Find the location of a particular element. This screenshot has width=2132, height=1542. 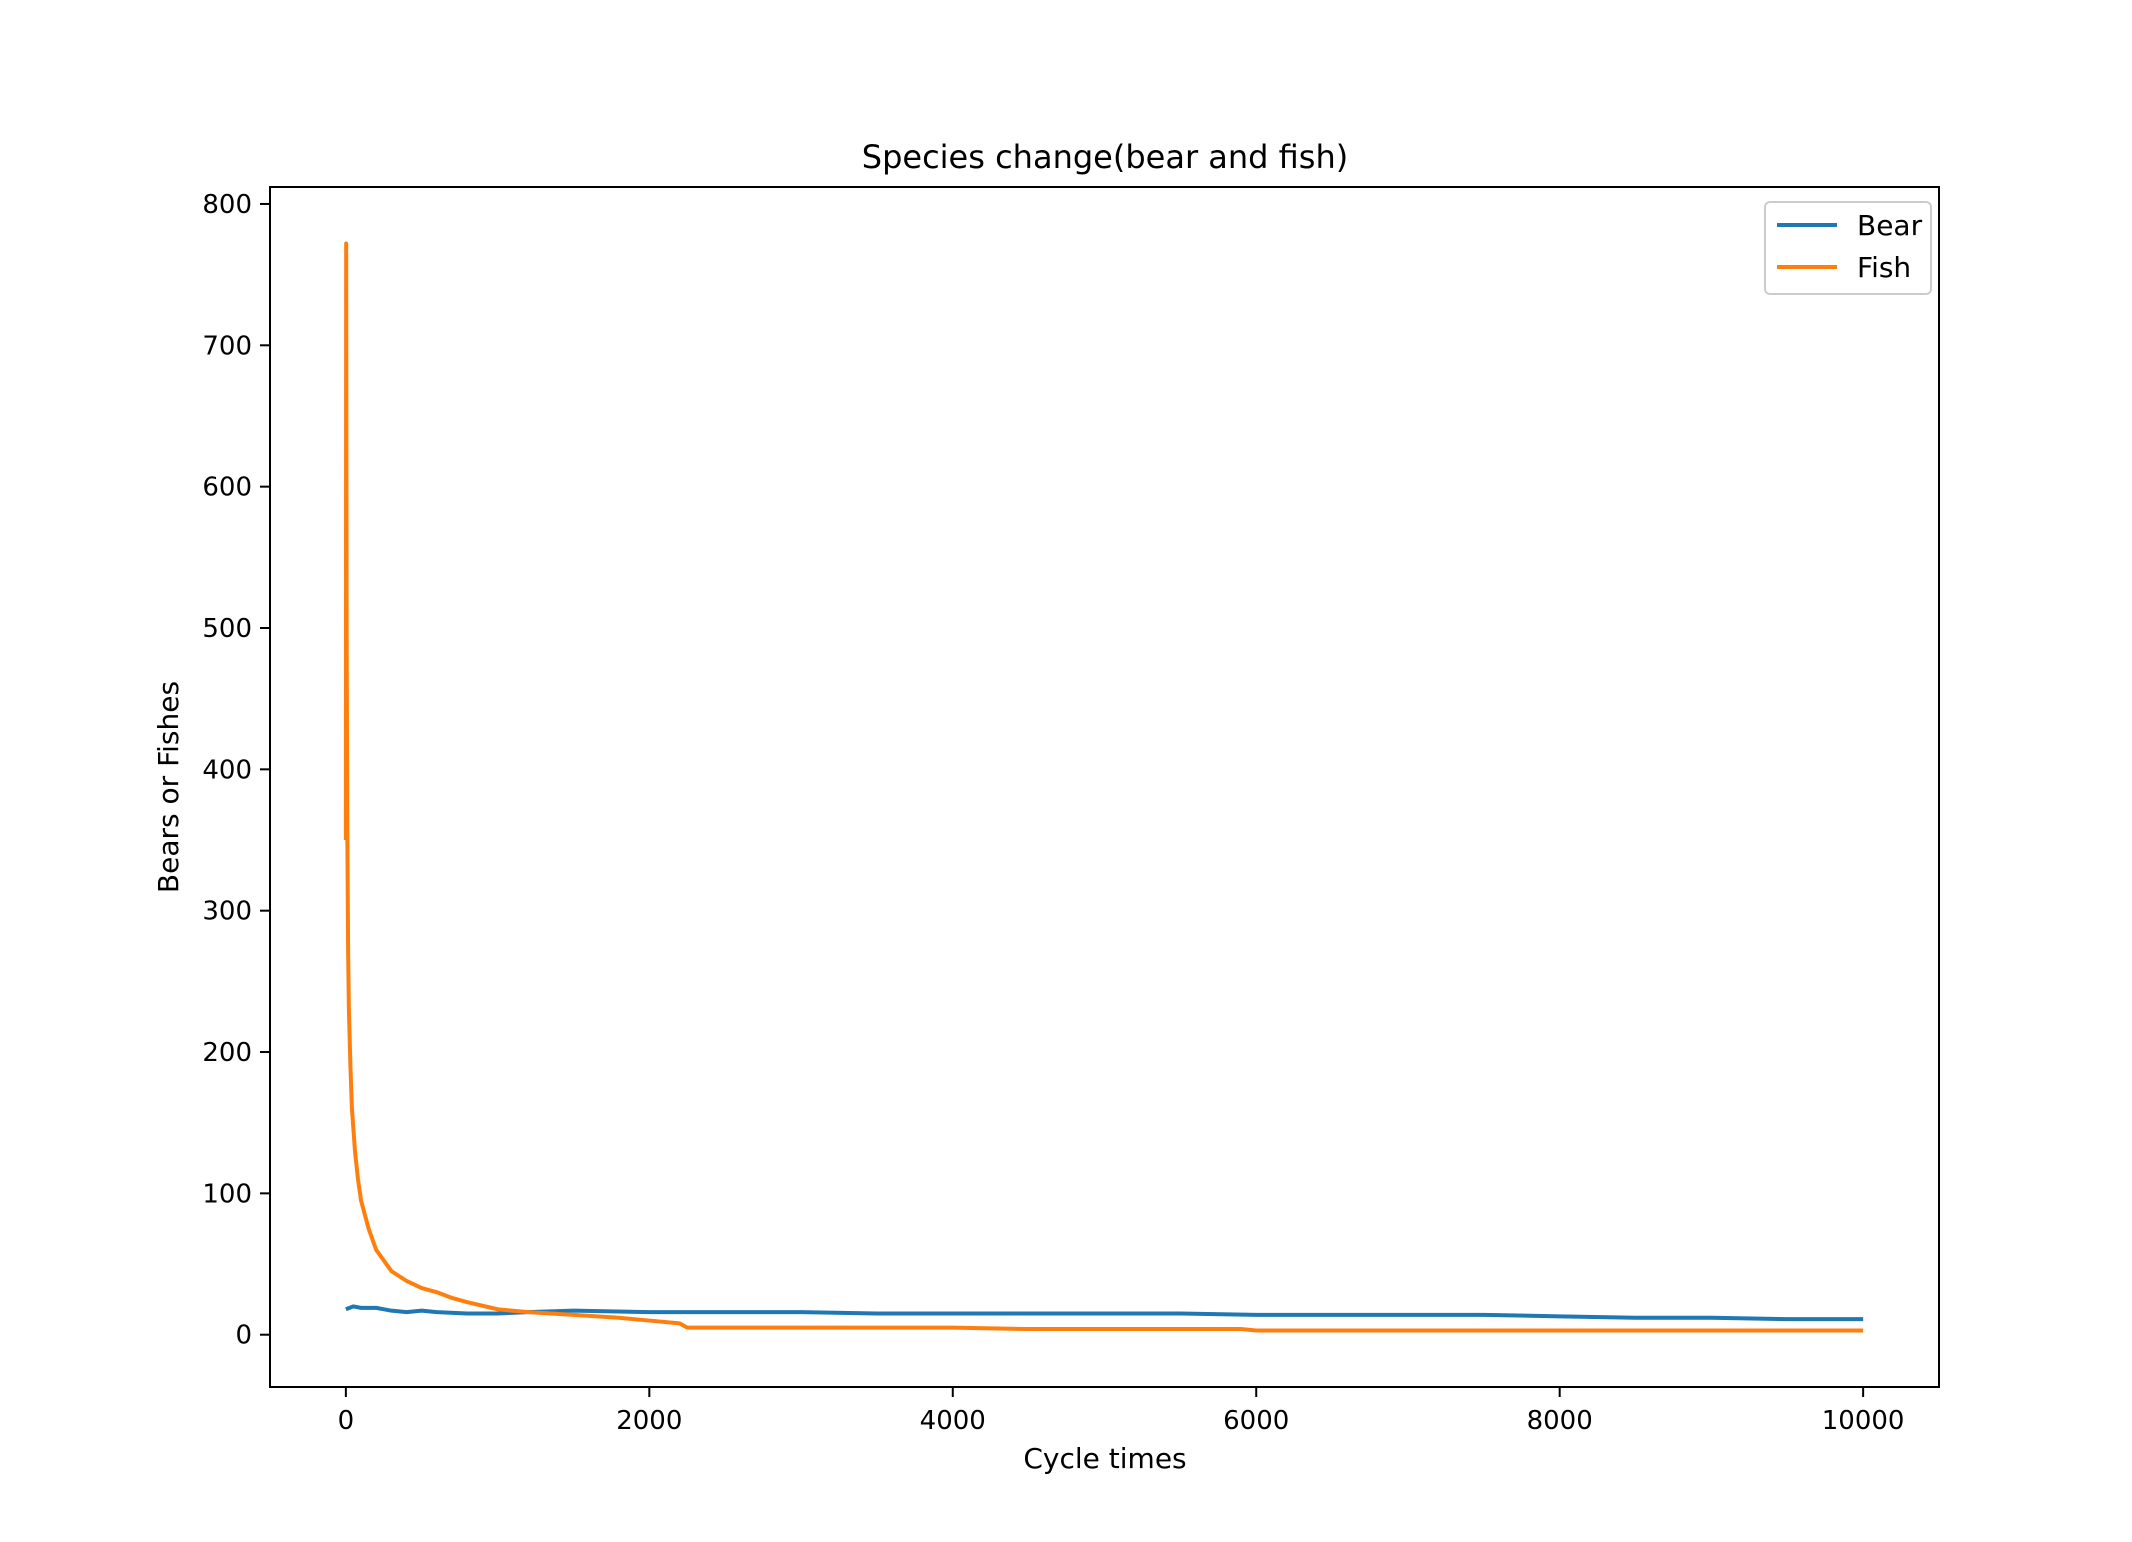

y-tick-label: 600 is located at coordinates (227, 488).